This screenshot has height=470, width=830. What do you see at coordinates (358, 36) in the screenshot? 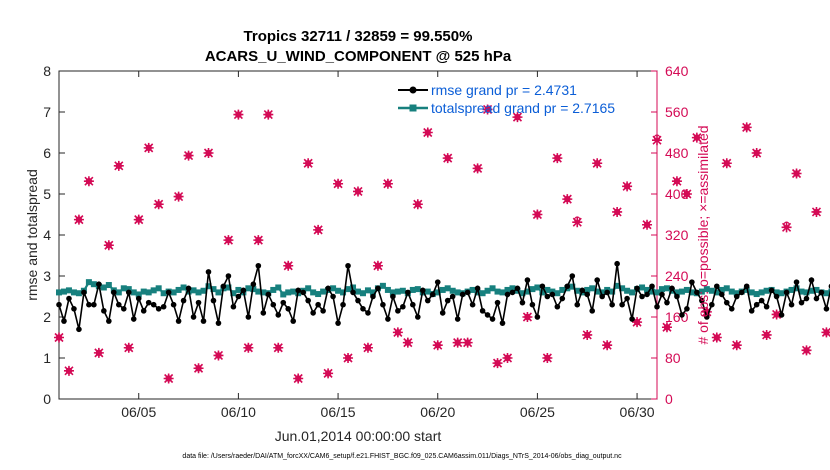
I see `chart-title-line-1: Tropics 32711 / 32859 = 99.550%` at bounding box center [358, 36].